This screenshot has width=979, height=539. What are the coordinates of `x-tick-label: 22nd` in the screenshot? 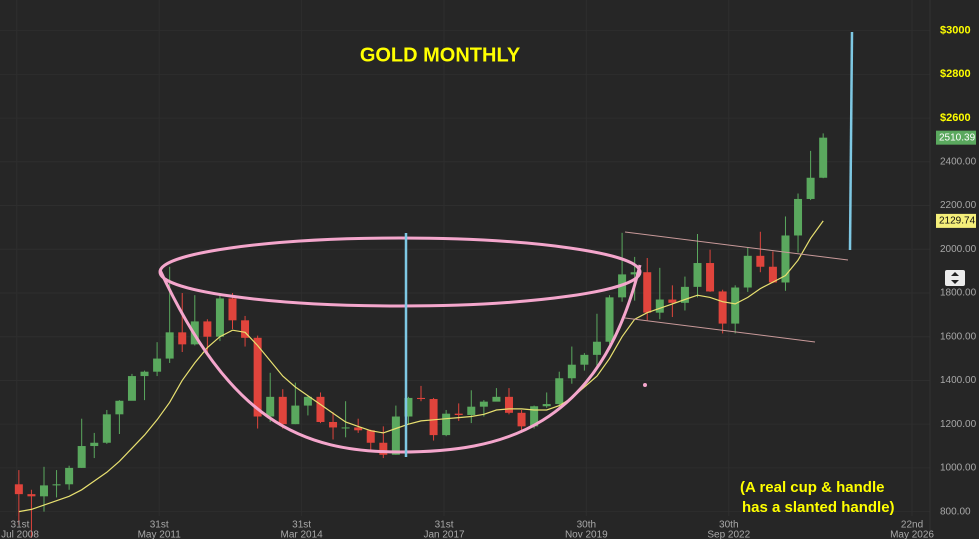 It's located at (912, 525).